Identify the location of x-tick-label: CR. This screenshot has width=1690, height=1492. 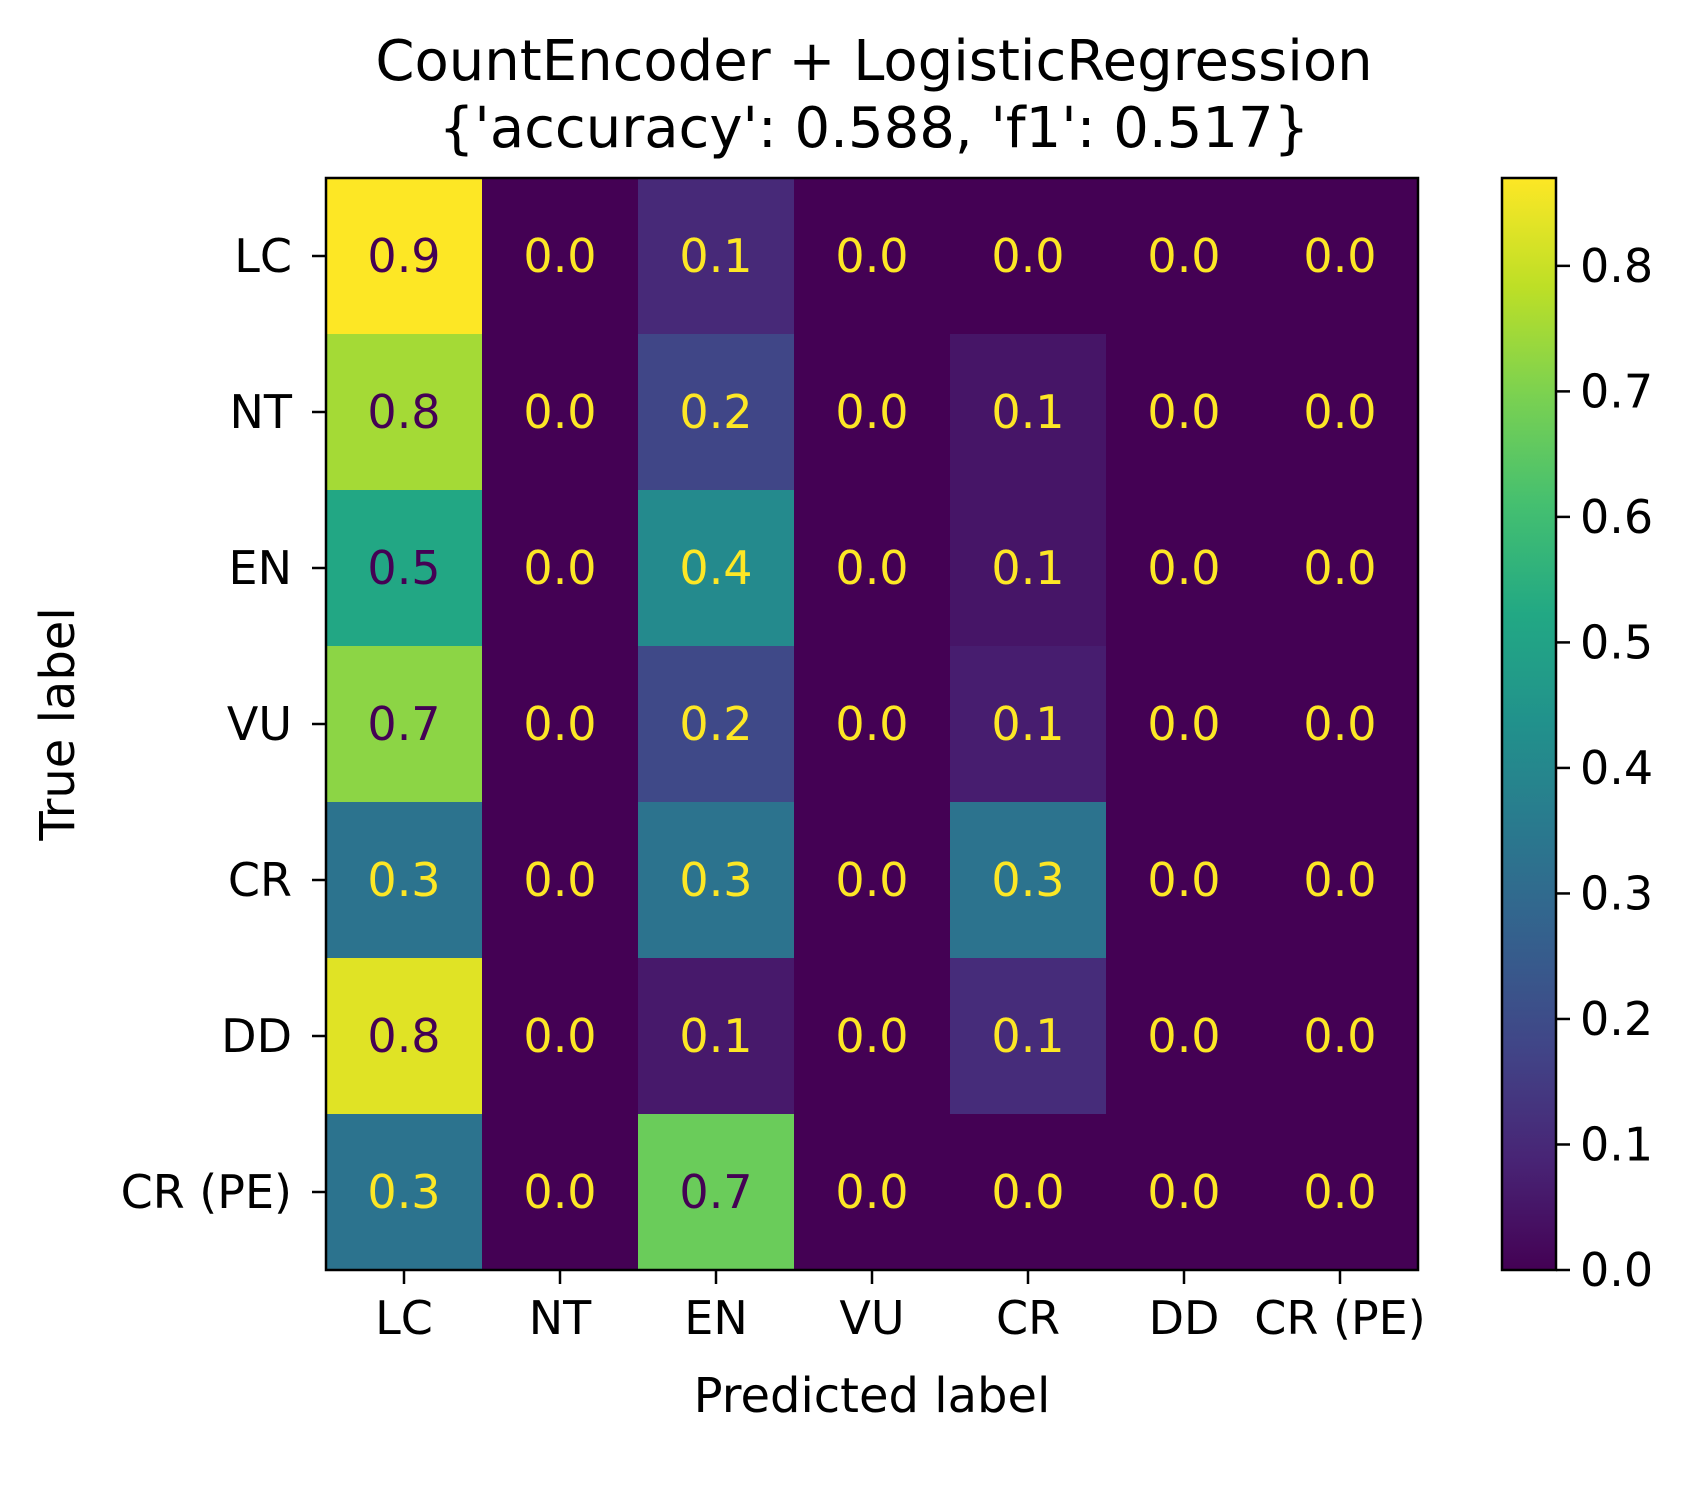
(1028, 1318).